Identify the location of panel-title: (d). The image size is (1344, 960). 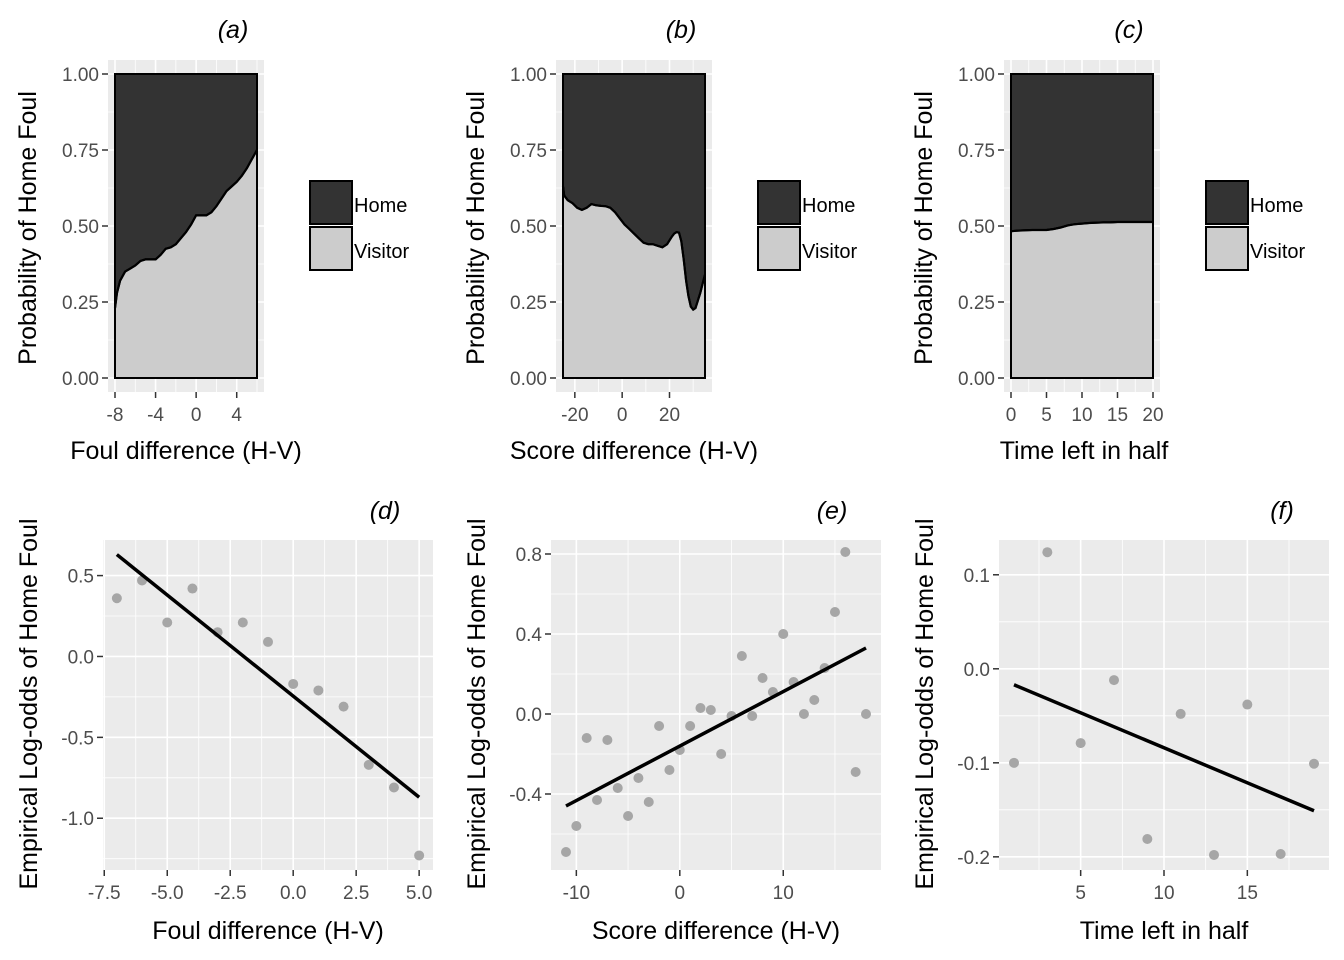
(385, 511).